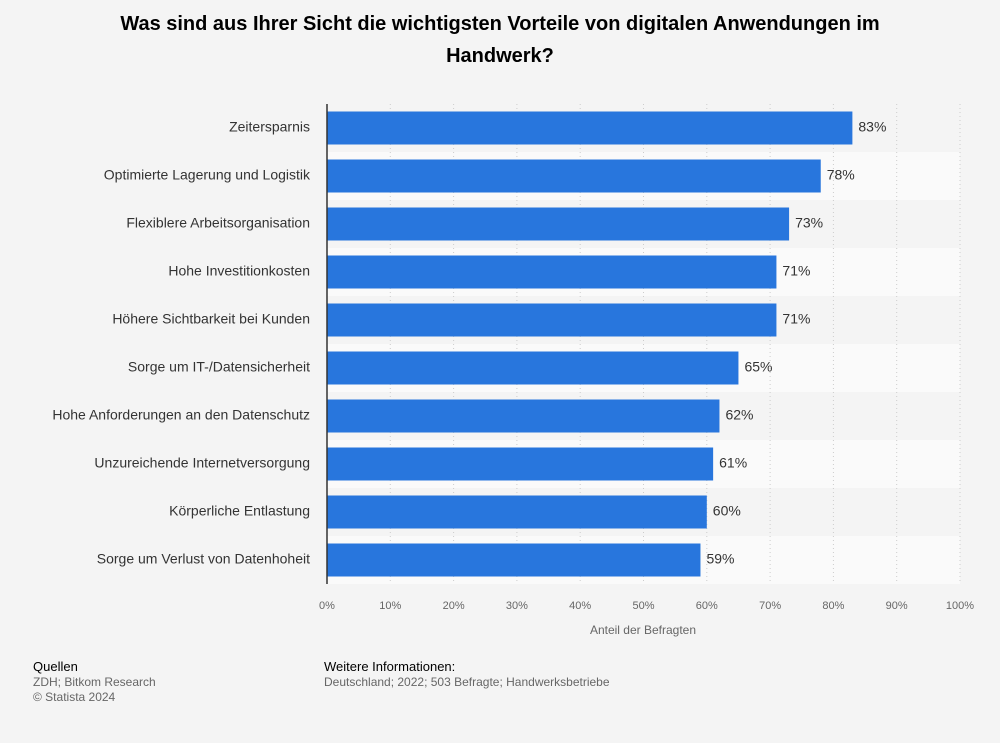 The height and width of the screenshot is (743, 1000). What do you see at coordinates (517, 606) in the screenshot?
I see `x-tick-label: 30%` at bounding box center [517, 606].